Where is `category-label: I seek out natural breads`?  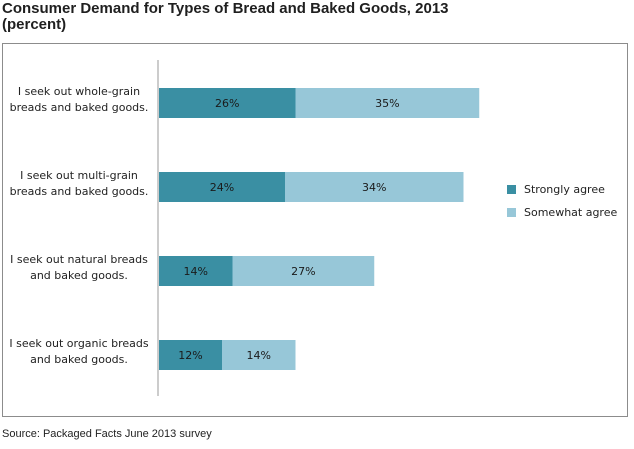
category-label: I seek out natural breads is located at coordinates (79, 259).